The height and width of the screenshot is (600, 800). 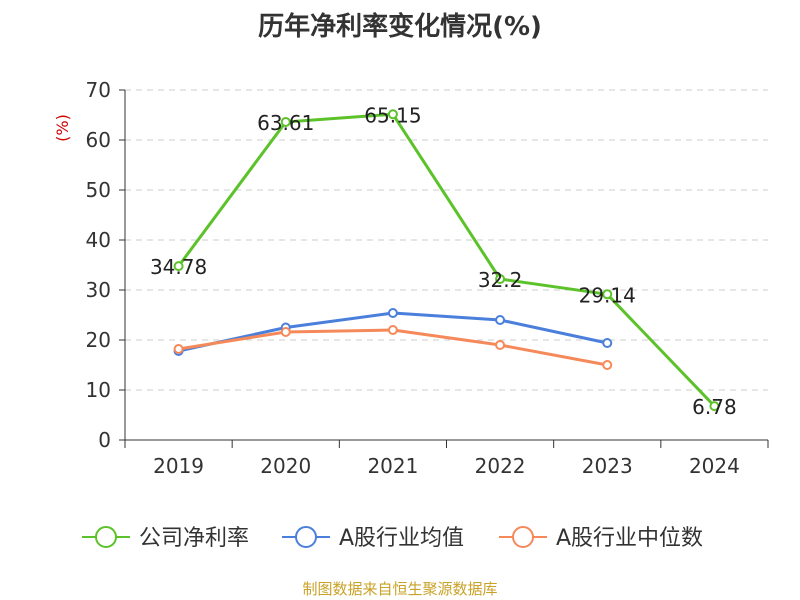 I want to click on y-tick-label: 60, so click(x=98, y=140).